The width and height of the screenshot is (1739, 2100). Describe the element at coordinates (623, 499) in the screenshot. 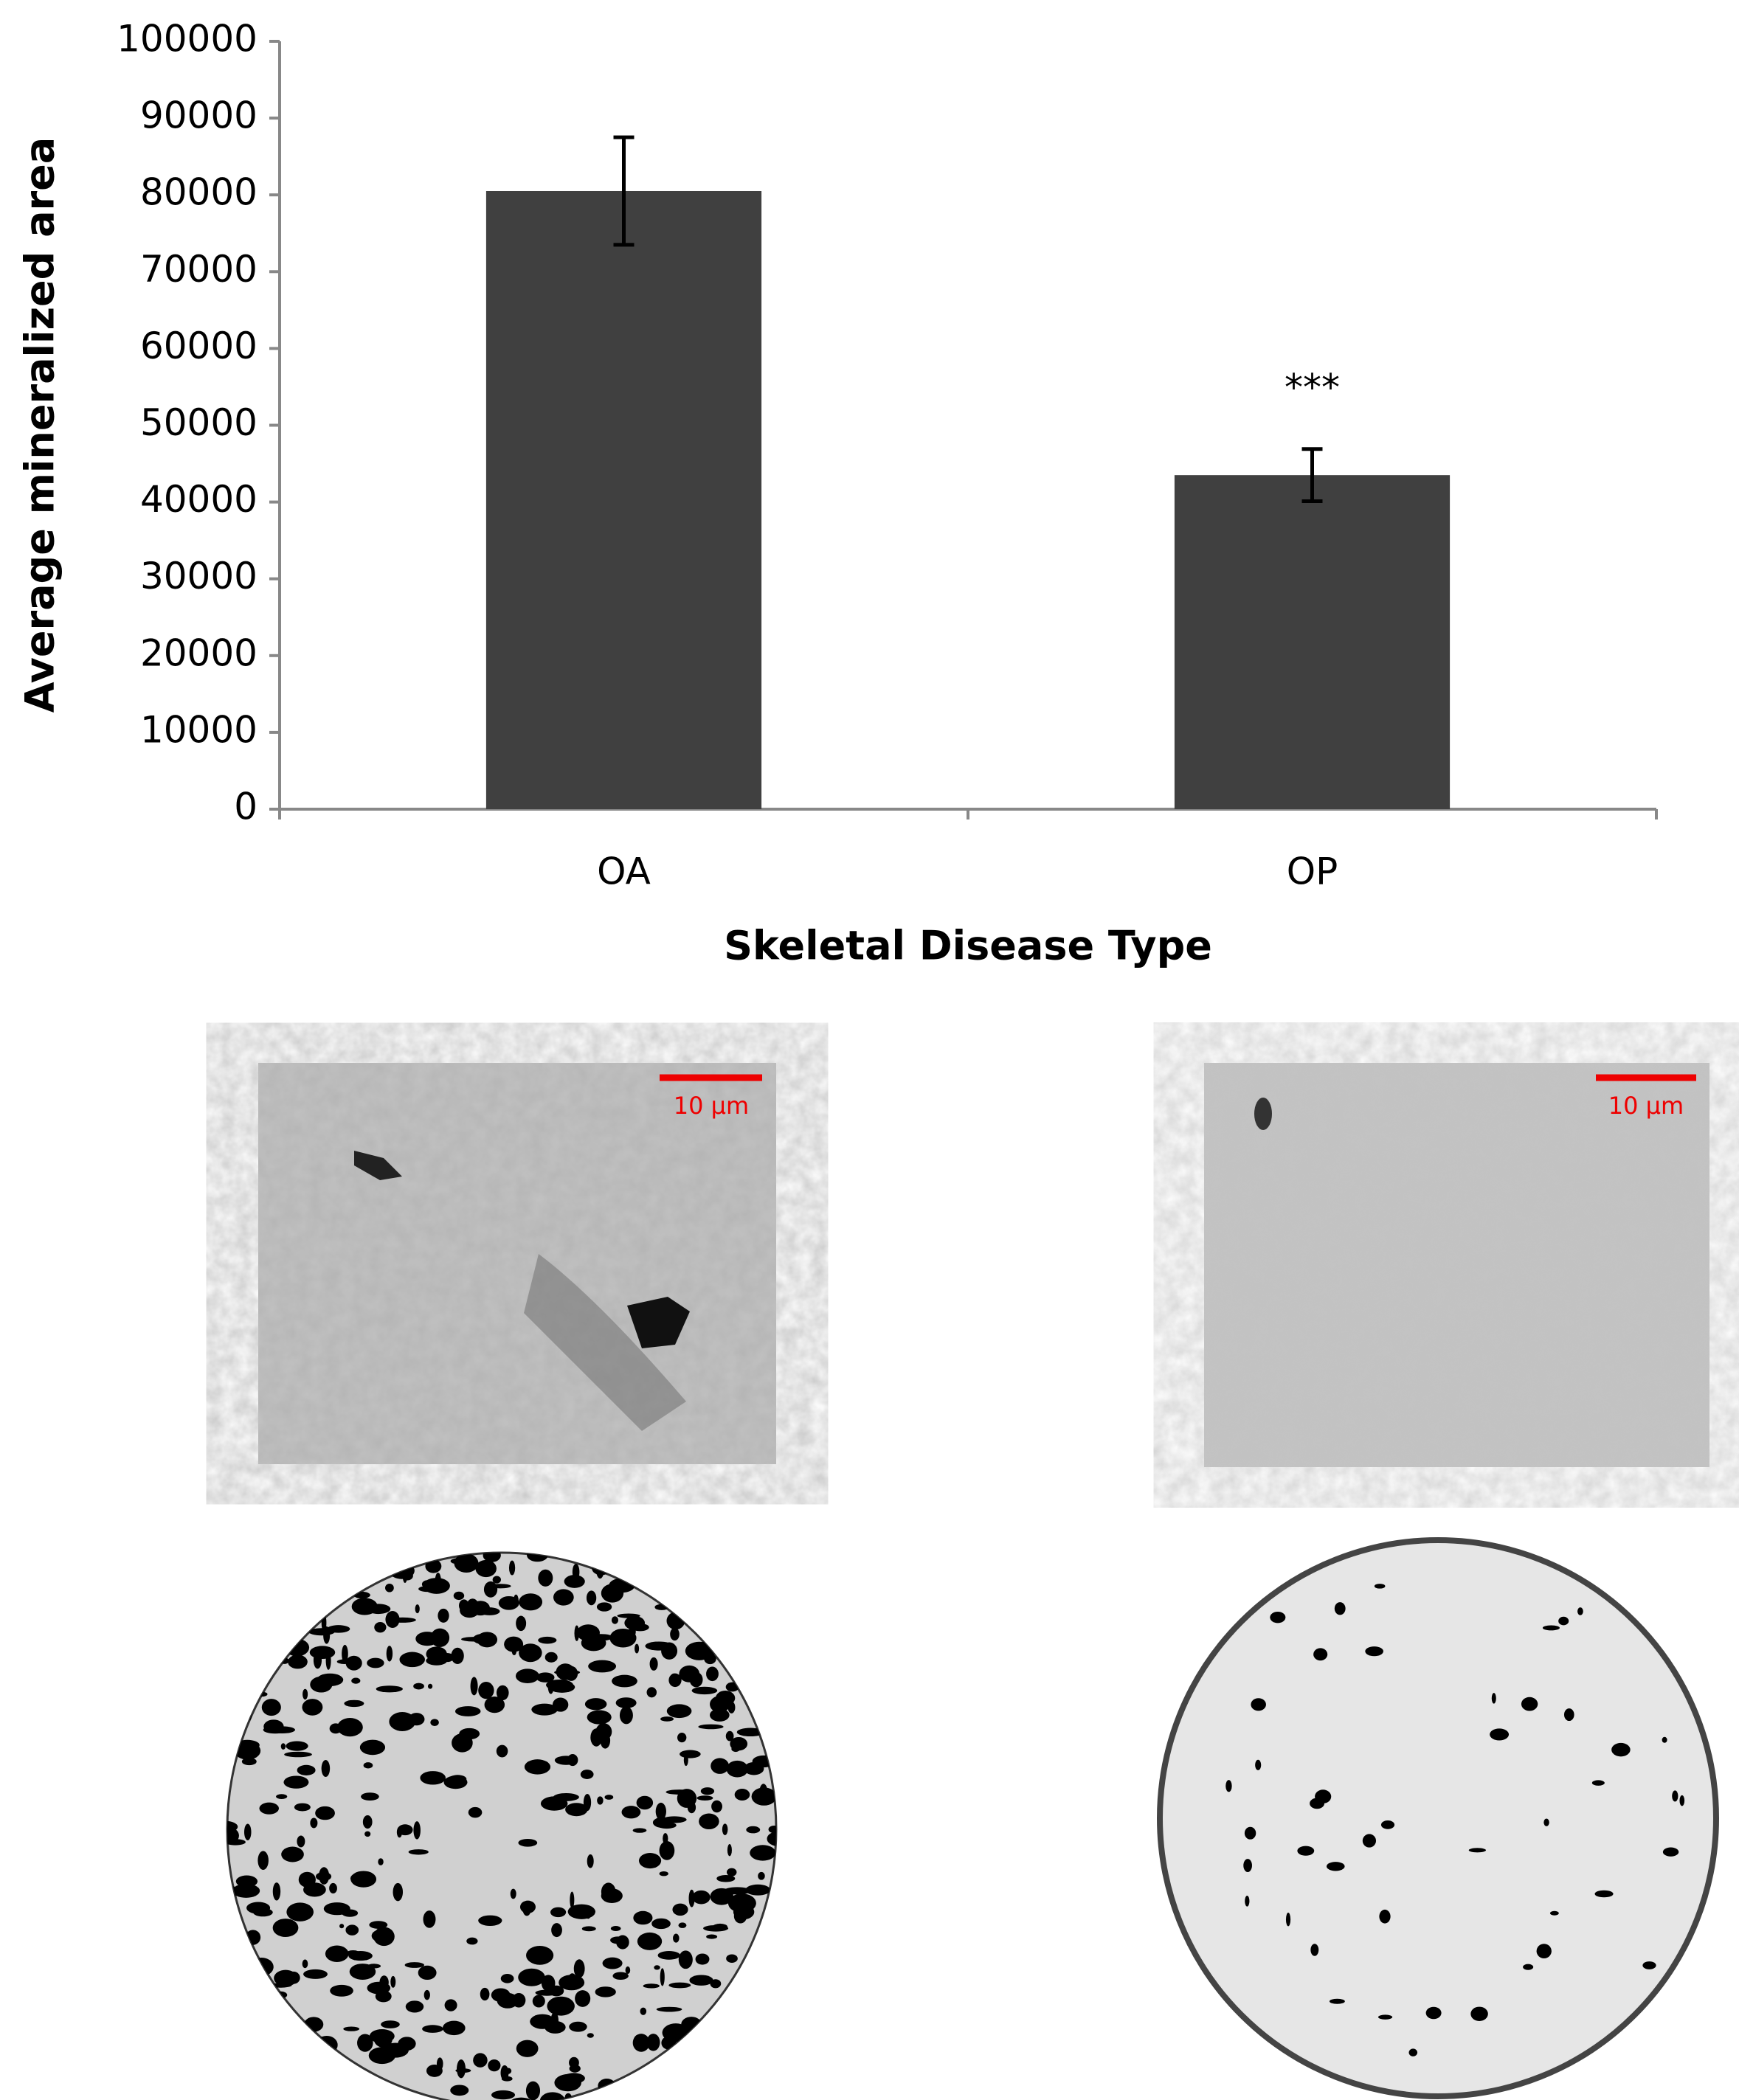

I see `bar` at that location.